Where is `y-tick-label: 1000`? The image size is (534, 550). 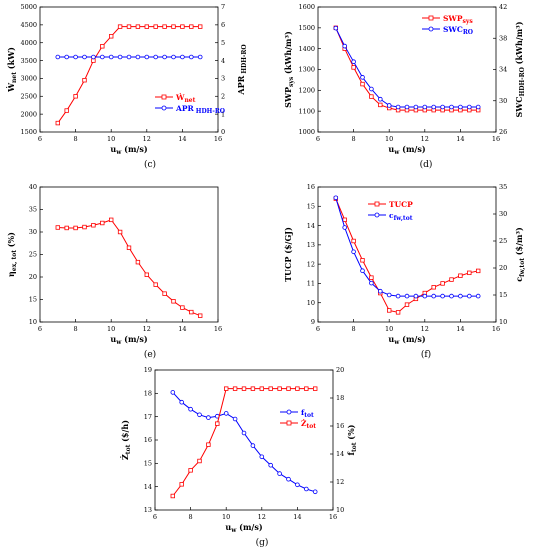 y-tick-label: 1000 is located at coordinates (306, 132).